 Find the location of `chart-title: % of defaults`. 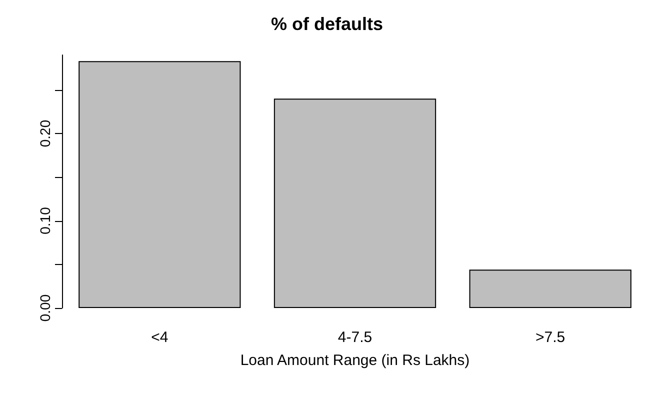

chart-title: % of defaults is located at coordinates (327, 24).